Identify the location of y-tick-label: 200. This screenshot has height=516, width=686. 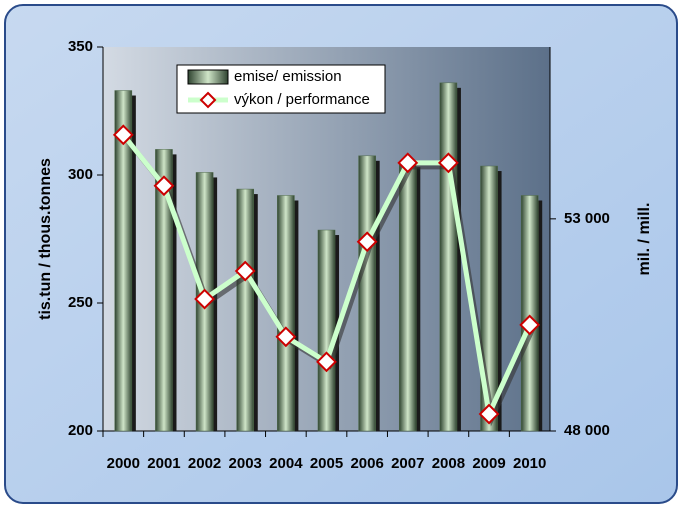
(80, 430).